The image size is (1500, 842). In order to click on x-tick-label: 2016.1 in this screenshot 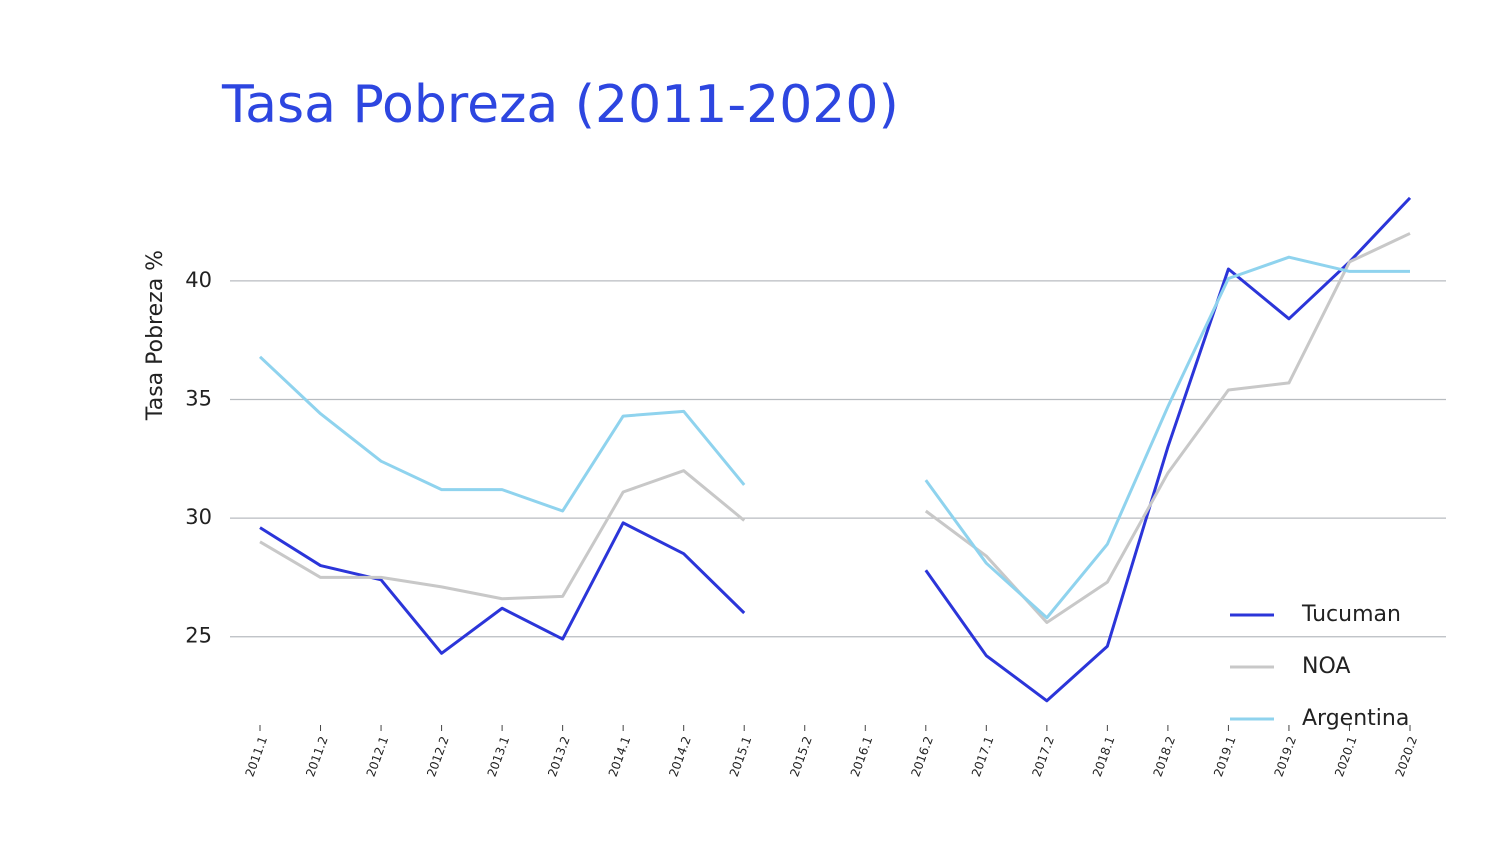, I will do `click(862, 756)`.